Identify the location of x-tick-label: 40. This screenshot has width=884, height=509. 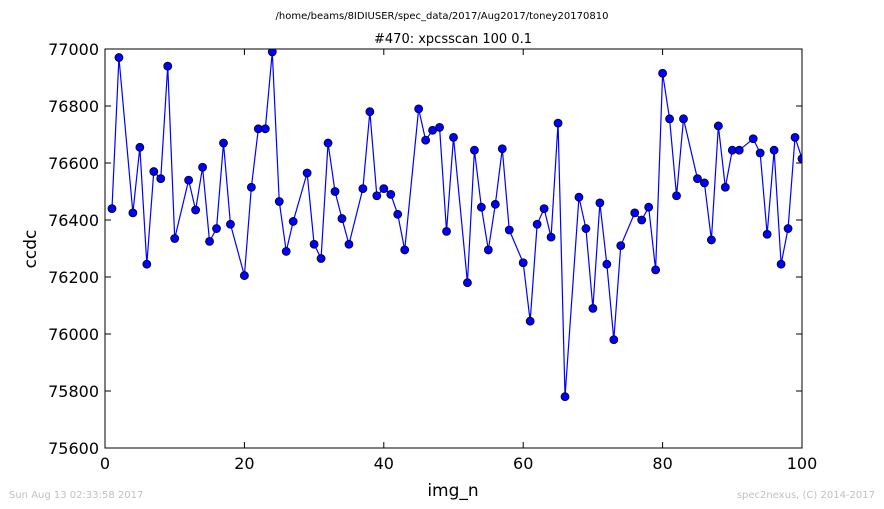
(384, 463).